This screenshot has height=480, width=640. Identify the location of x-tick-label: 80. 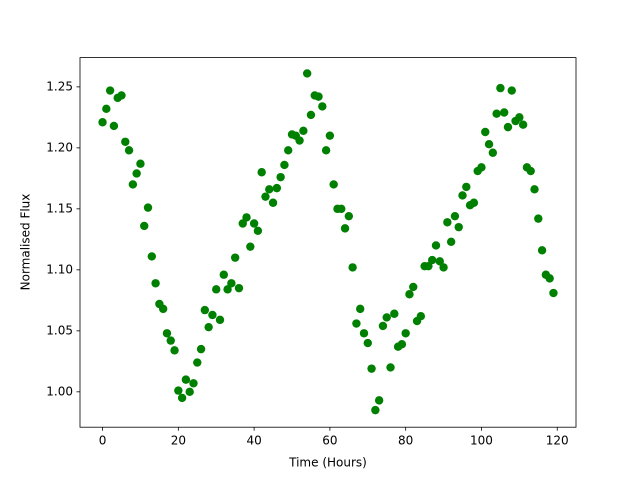
(405, 441).